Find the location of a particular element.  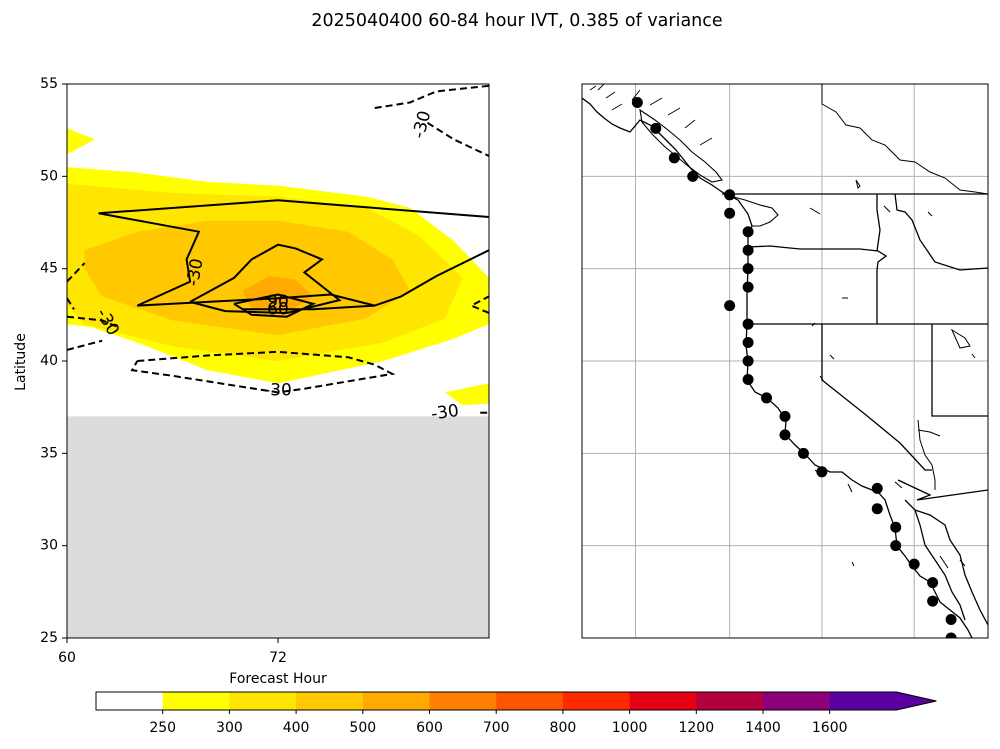

colorbar-tick-label: 1000 is located at coordinates (630, 728).